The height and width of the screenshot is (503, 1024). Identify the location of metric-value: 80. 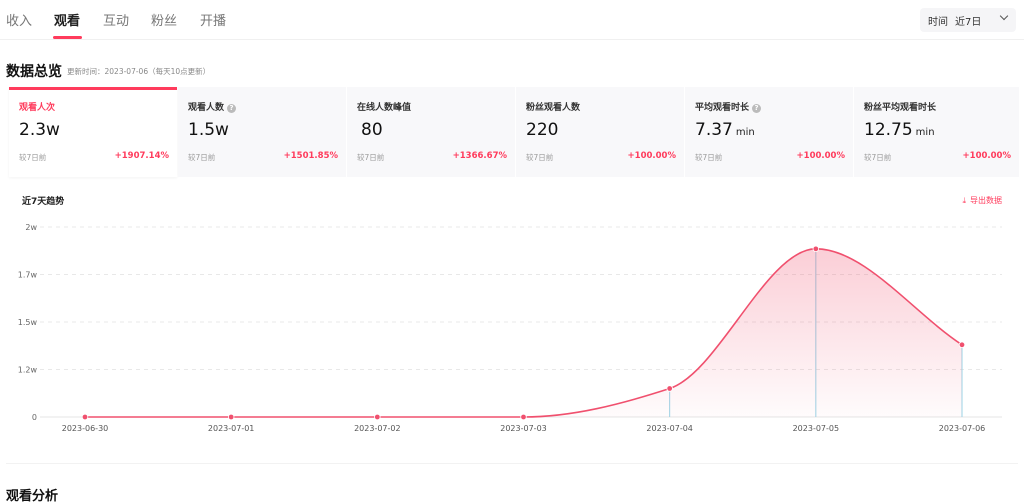
(372, 130).